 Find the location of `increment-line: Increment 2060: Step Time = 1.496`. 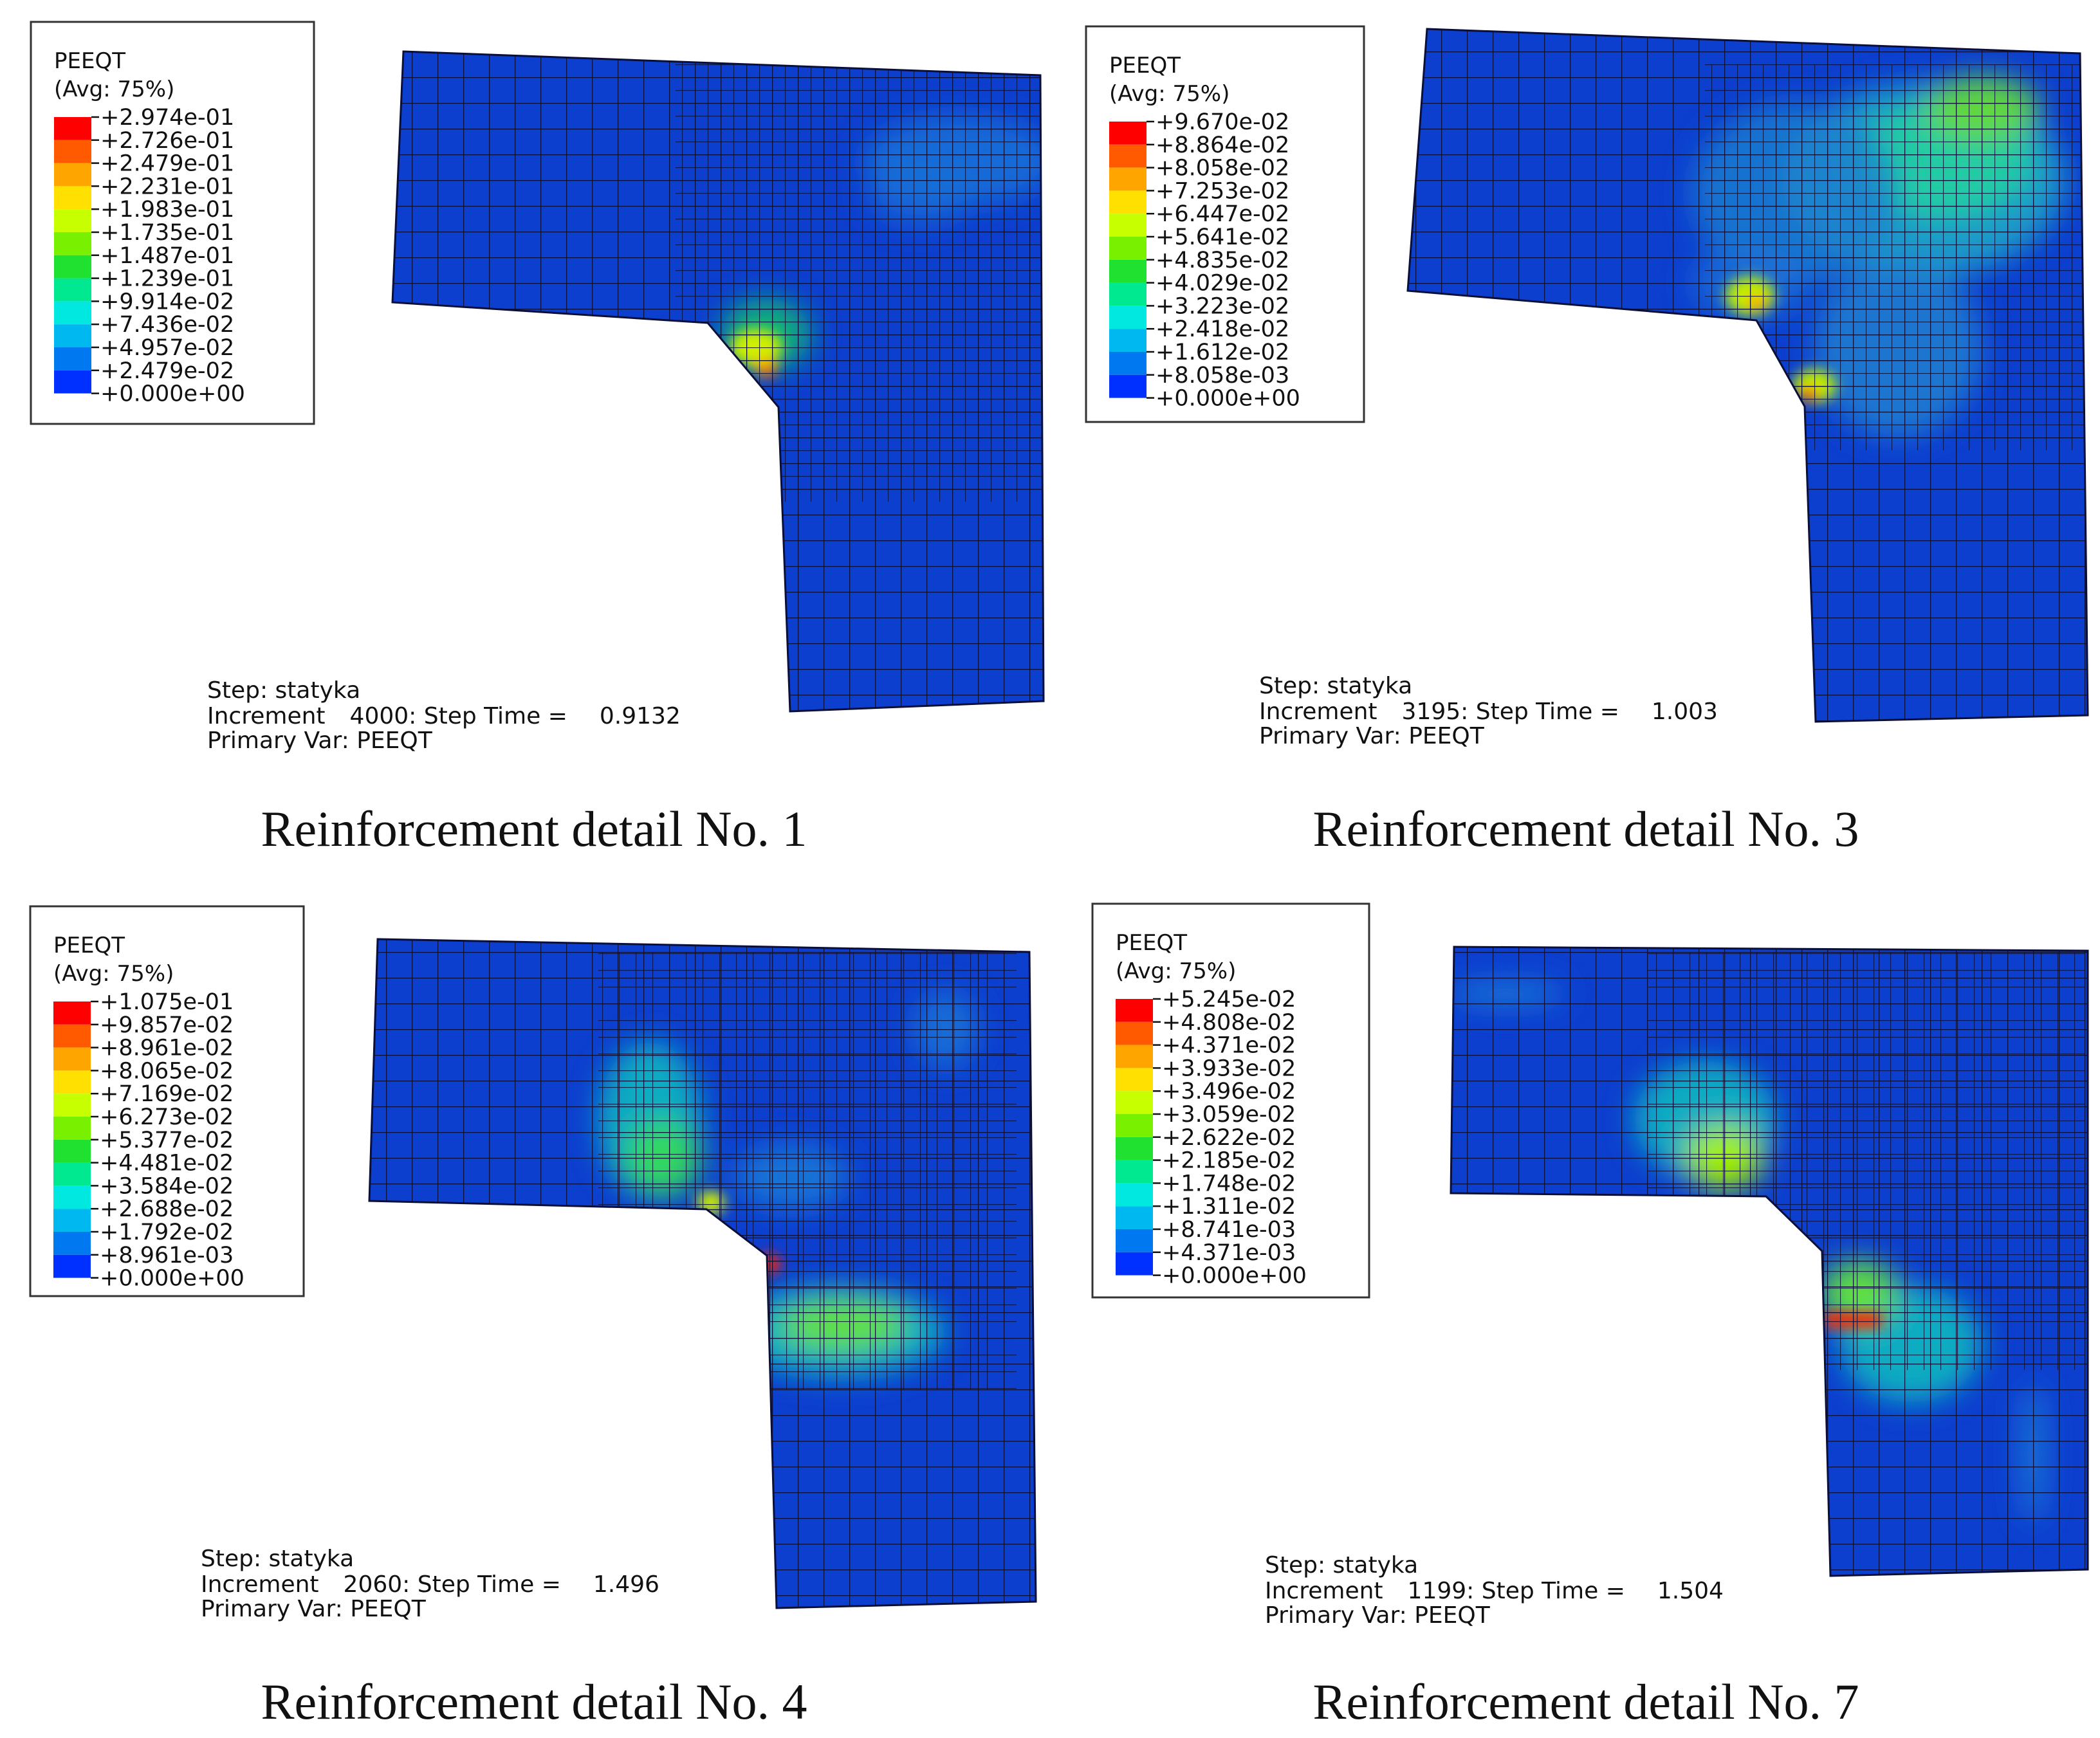

increment-line: Increment 2060: Step Time = 1.496 is located at coordinates (430, 1584).